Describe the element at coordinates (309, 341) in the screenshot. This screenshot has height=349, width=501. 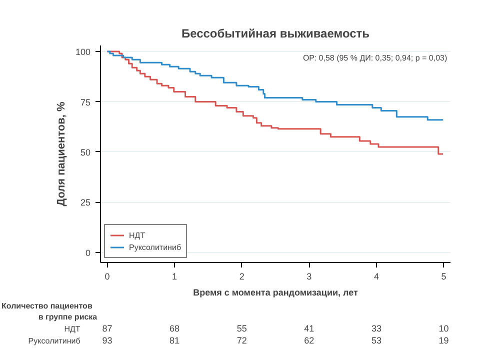
I see `text: 62` at that location.